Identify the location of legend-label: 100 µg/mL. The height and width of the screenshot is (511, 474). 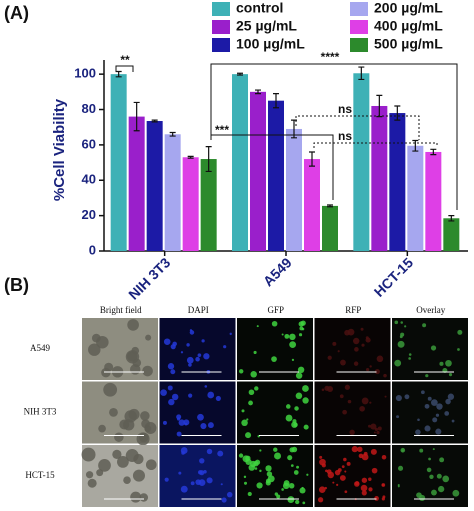
(270, 44).